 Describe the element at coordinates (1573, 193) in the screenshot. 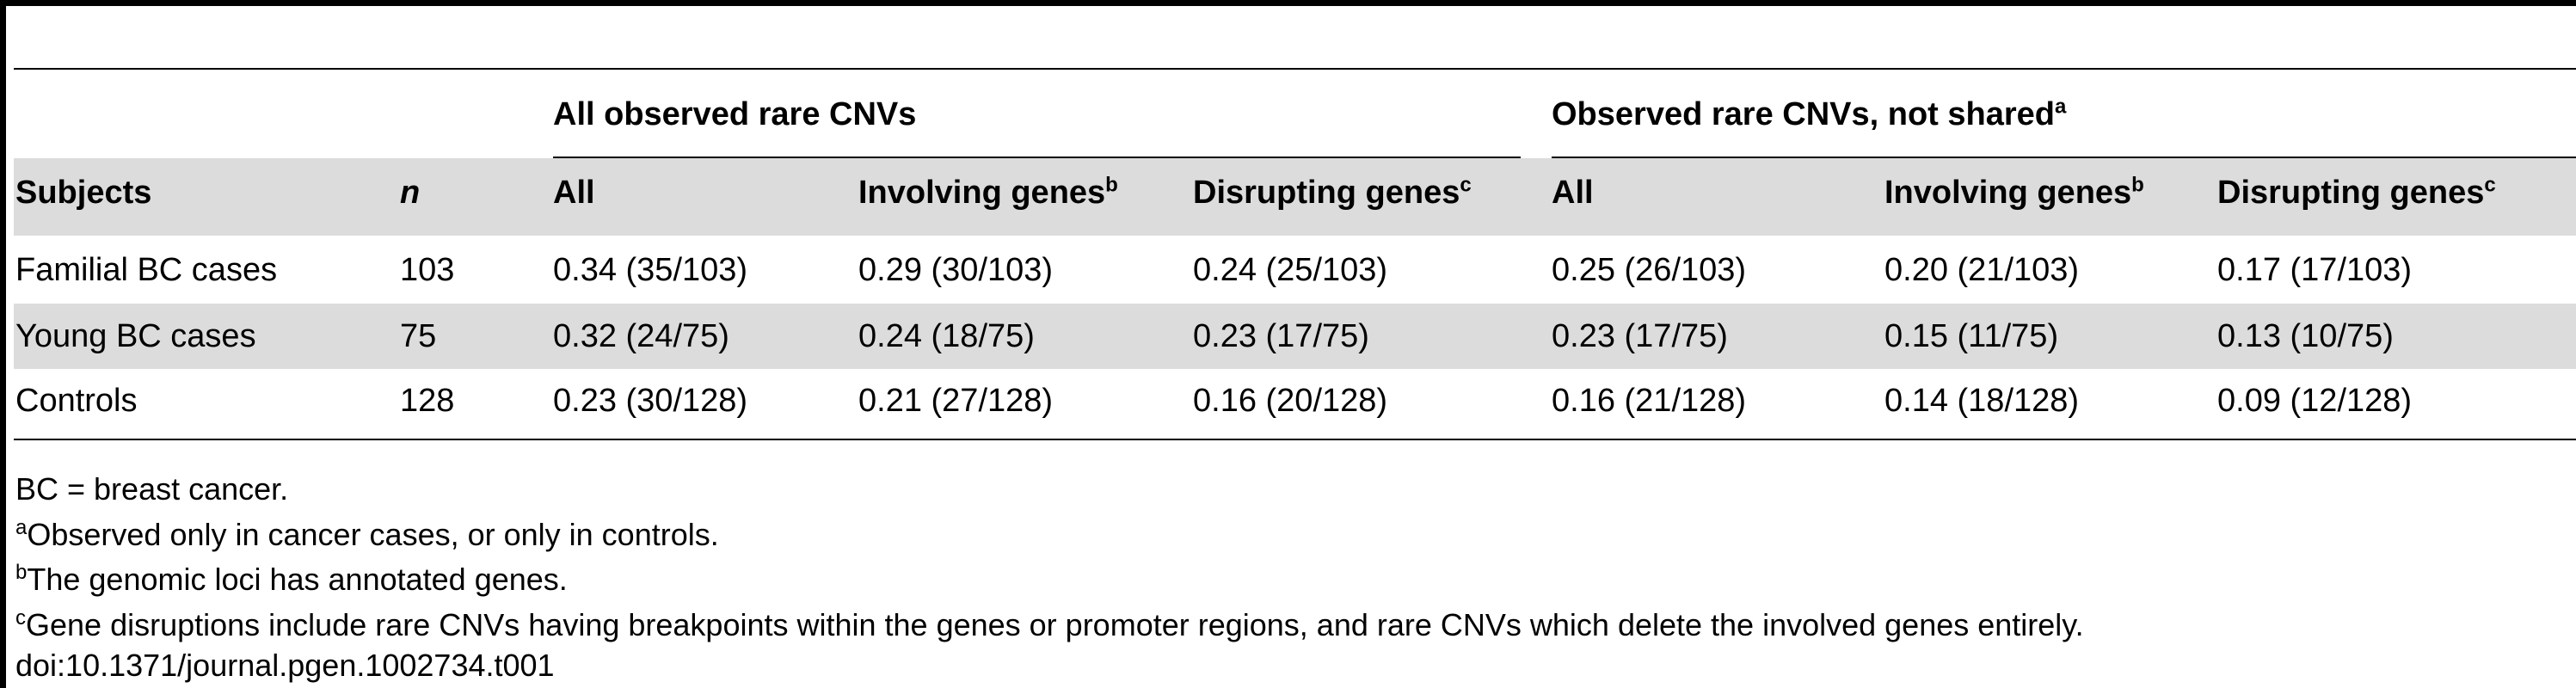

I see `header-all-2: All` at that location.